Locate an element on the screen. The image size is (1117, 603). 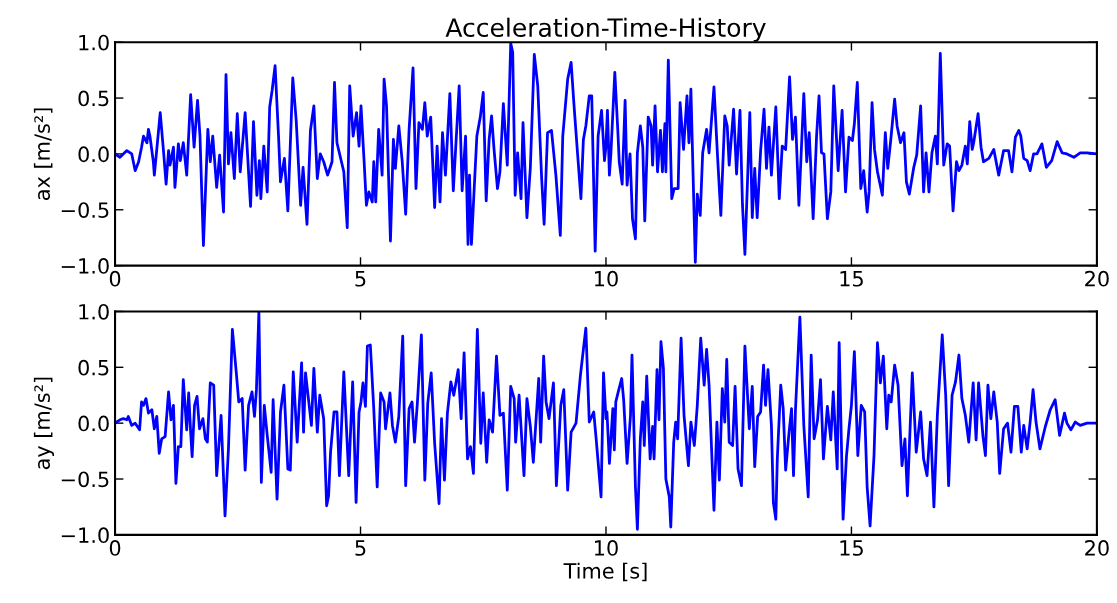
y-axis-title: ax [m/s²] is located at coordinates (43, 154).